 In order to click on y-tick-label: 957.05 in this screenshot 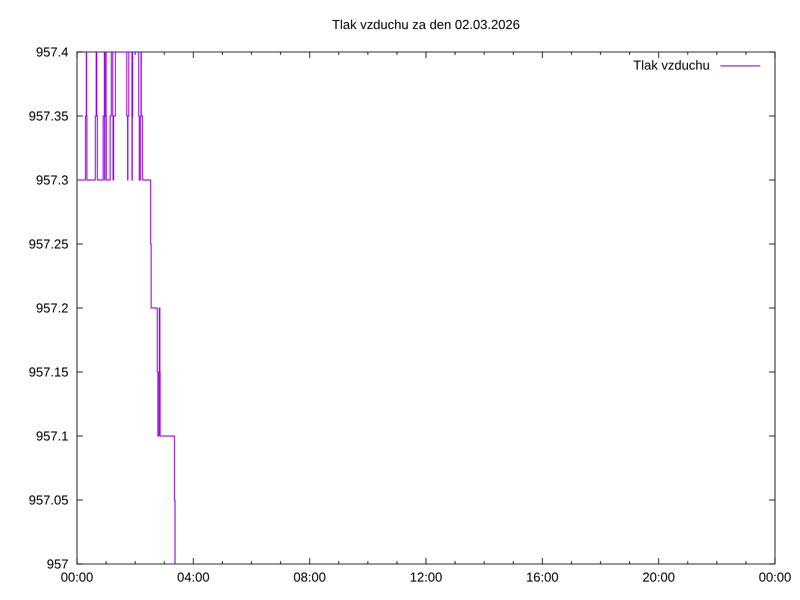, I will do `click(48, 500)`.